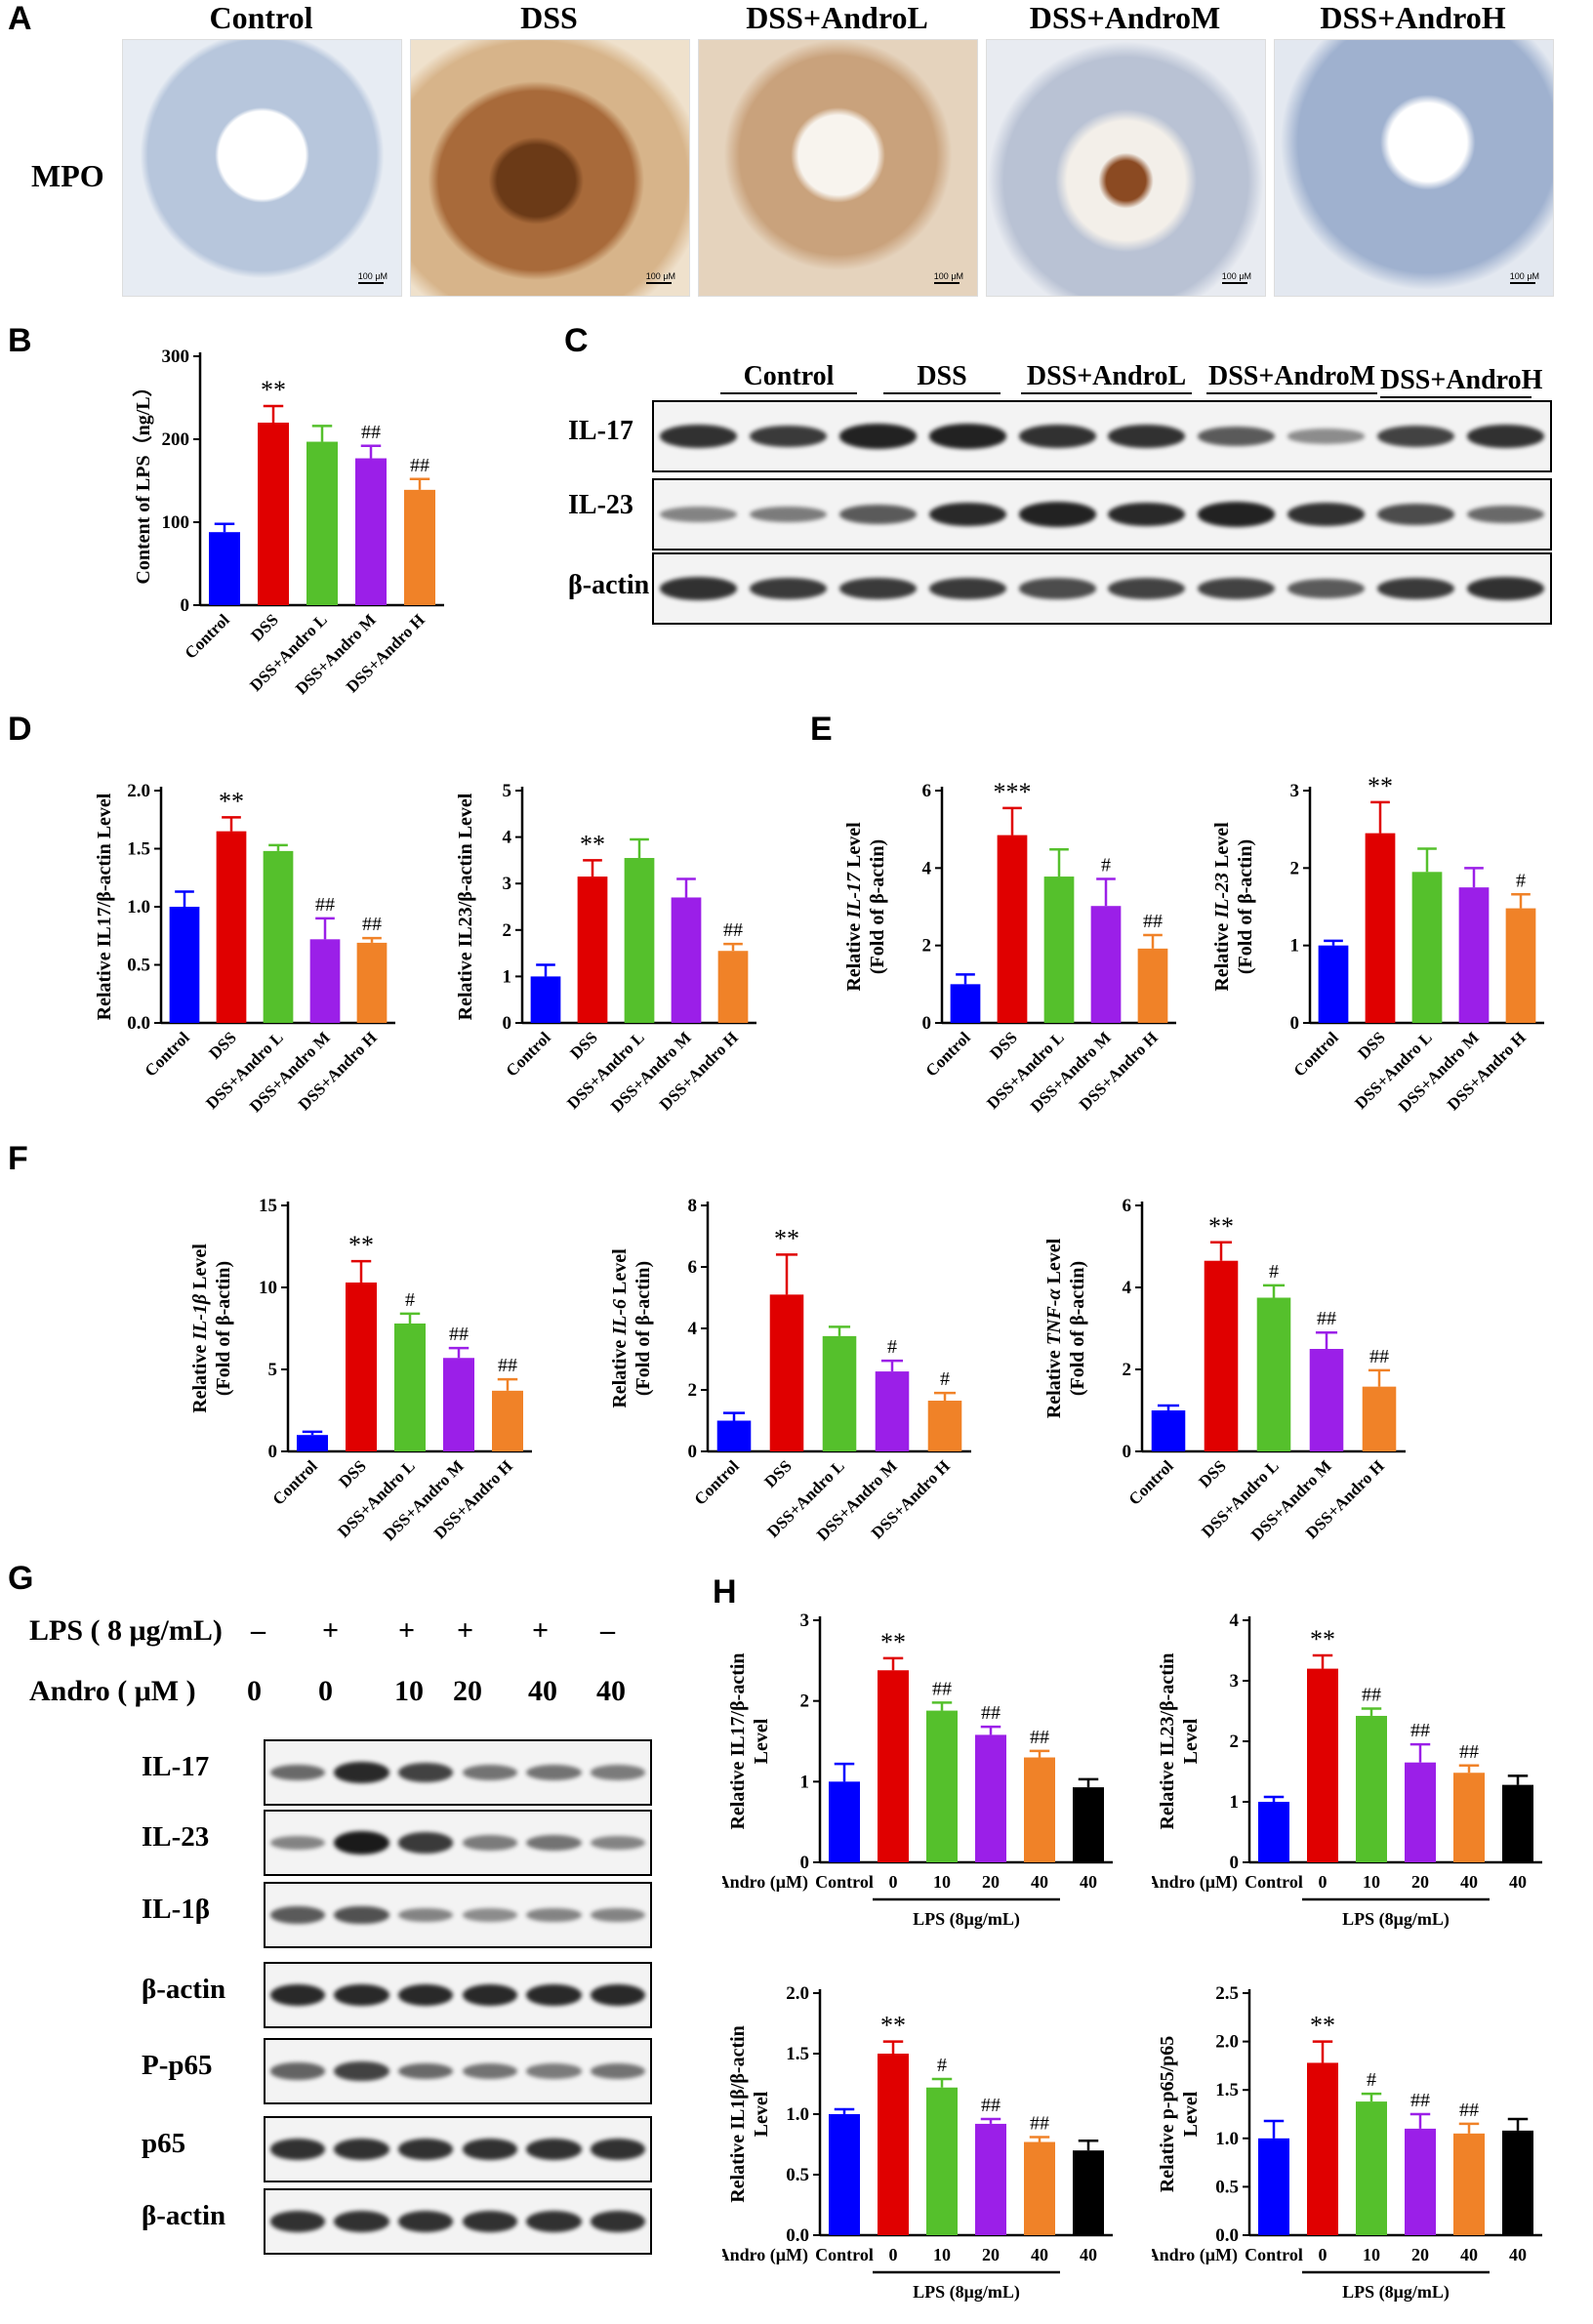 This screenshot has height=2324, width=1593. I want to click on andro-value: 10, so click(409, 1691).